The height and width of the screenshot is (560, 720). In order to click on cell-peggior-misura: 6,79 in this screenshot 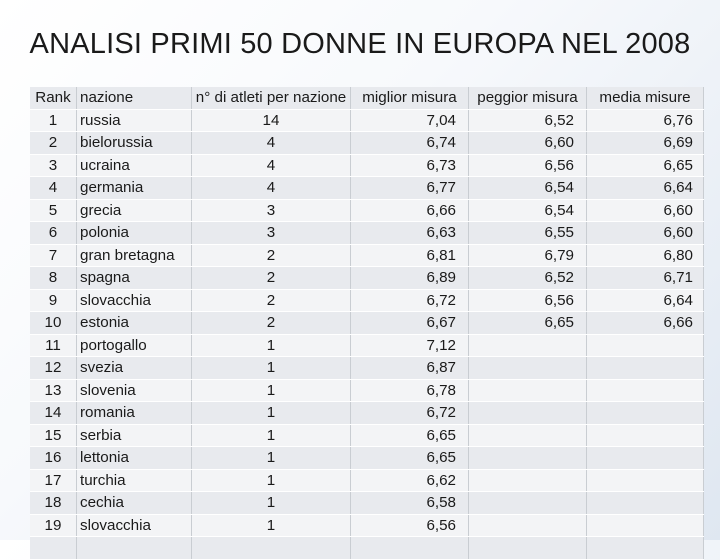, I will do `click(527, 255)`.